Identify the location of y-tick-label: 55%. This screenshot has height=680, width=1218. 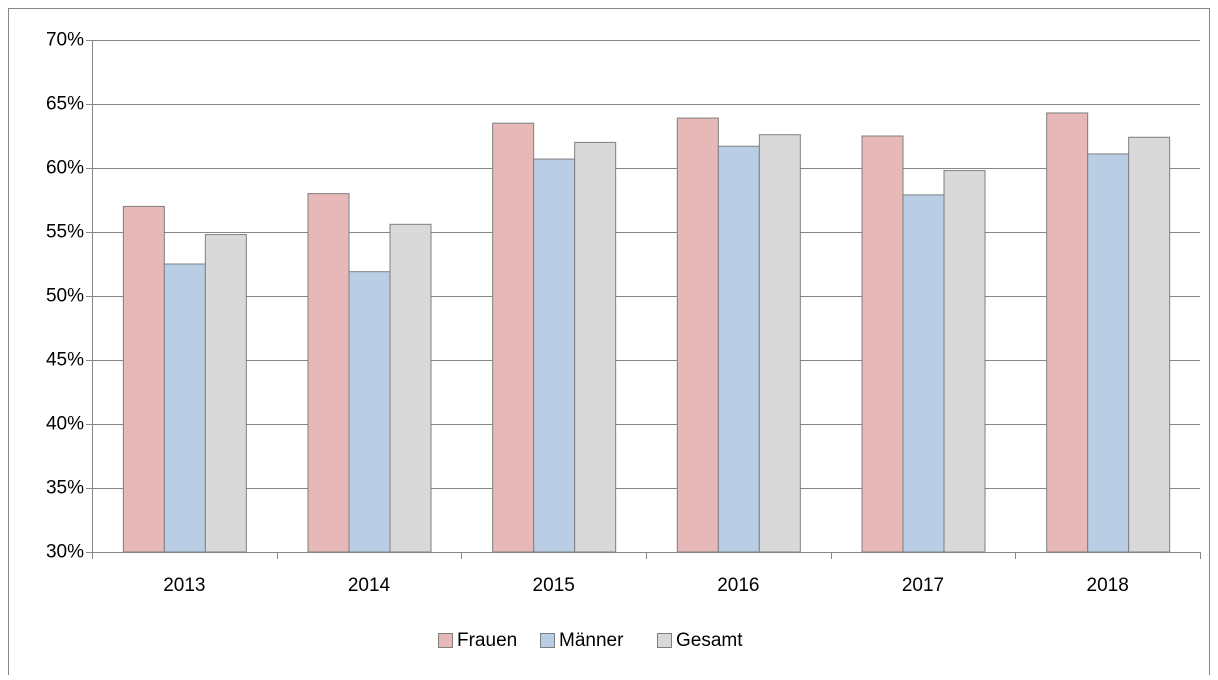
(65, 232).